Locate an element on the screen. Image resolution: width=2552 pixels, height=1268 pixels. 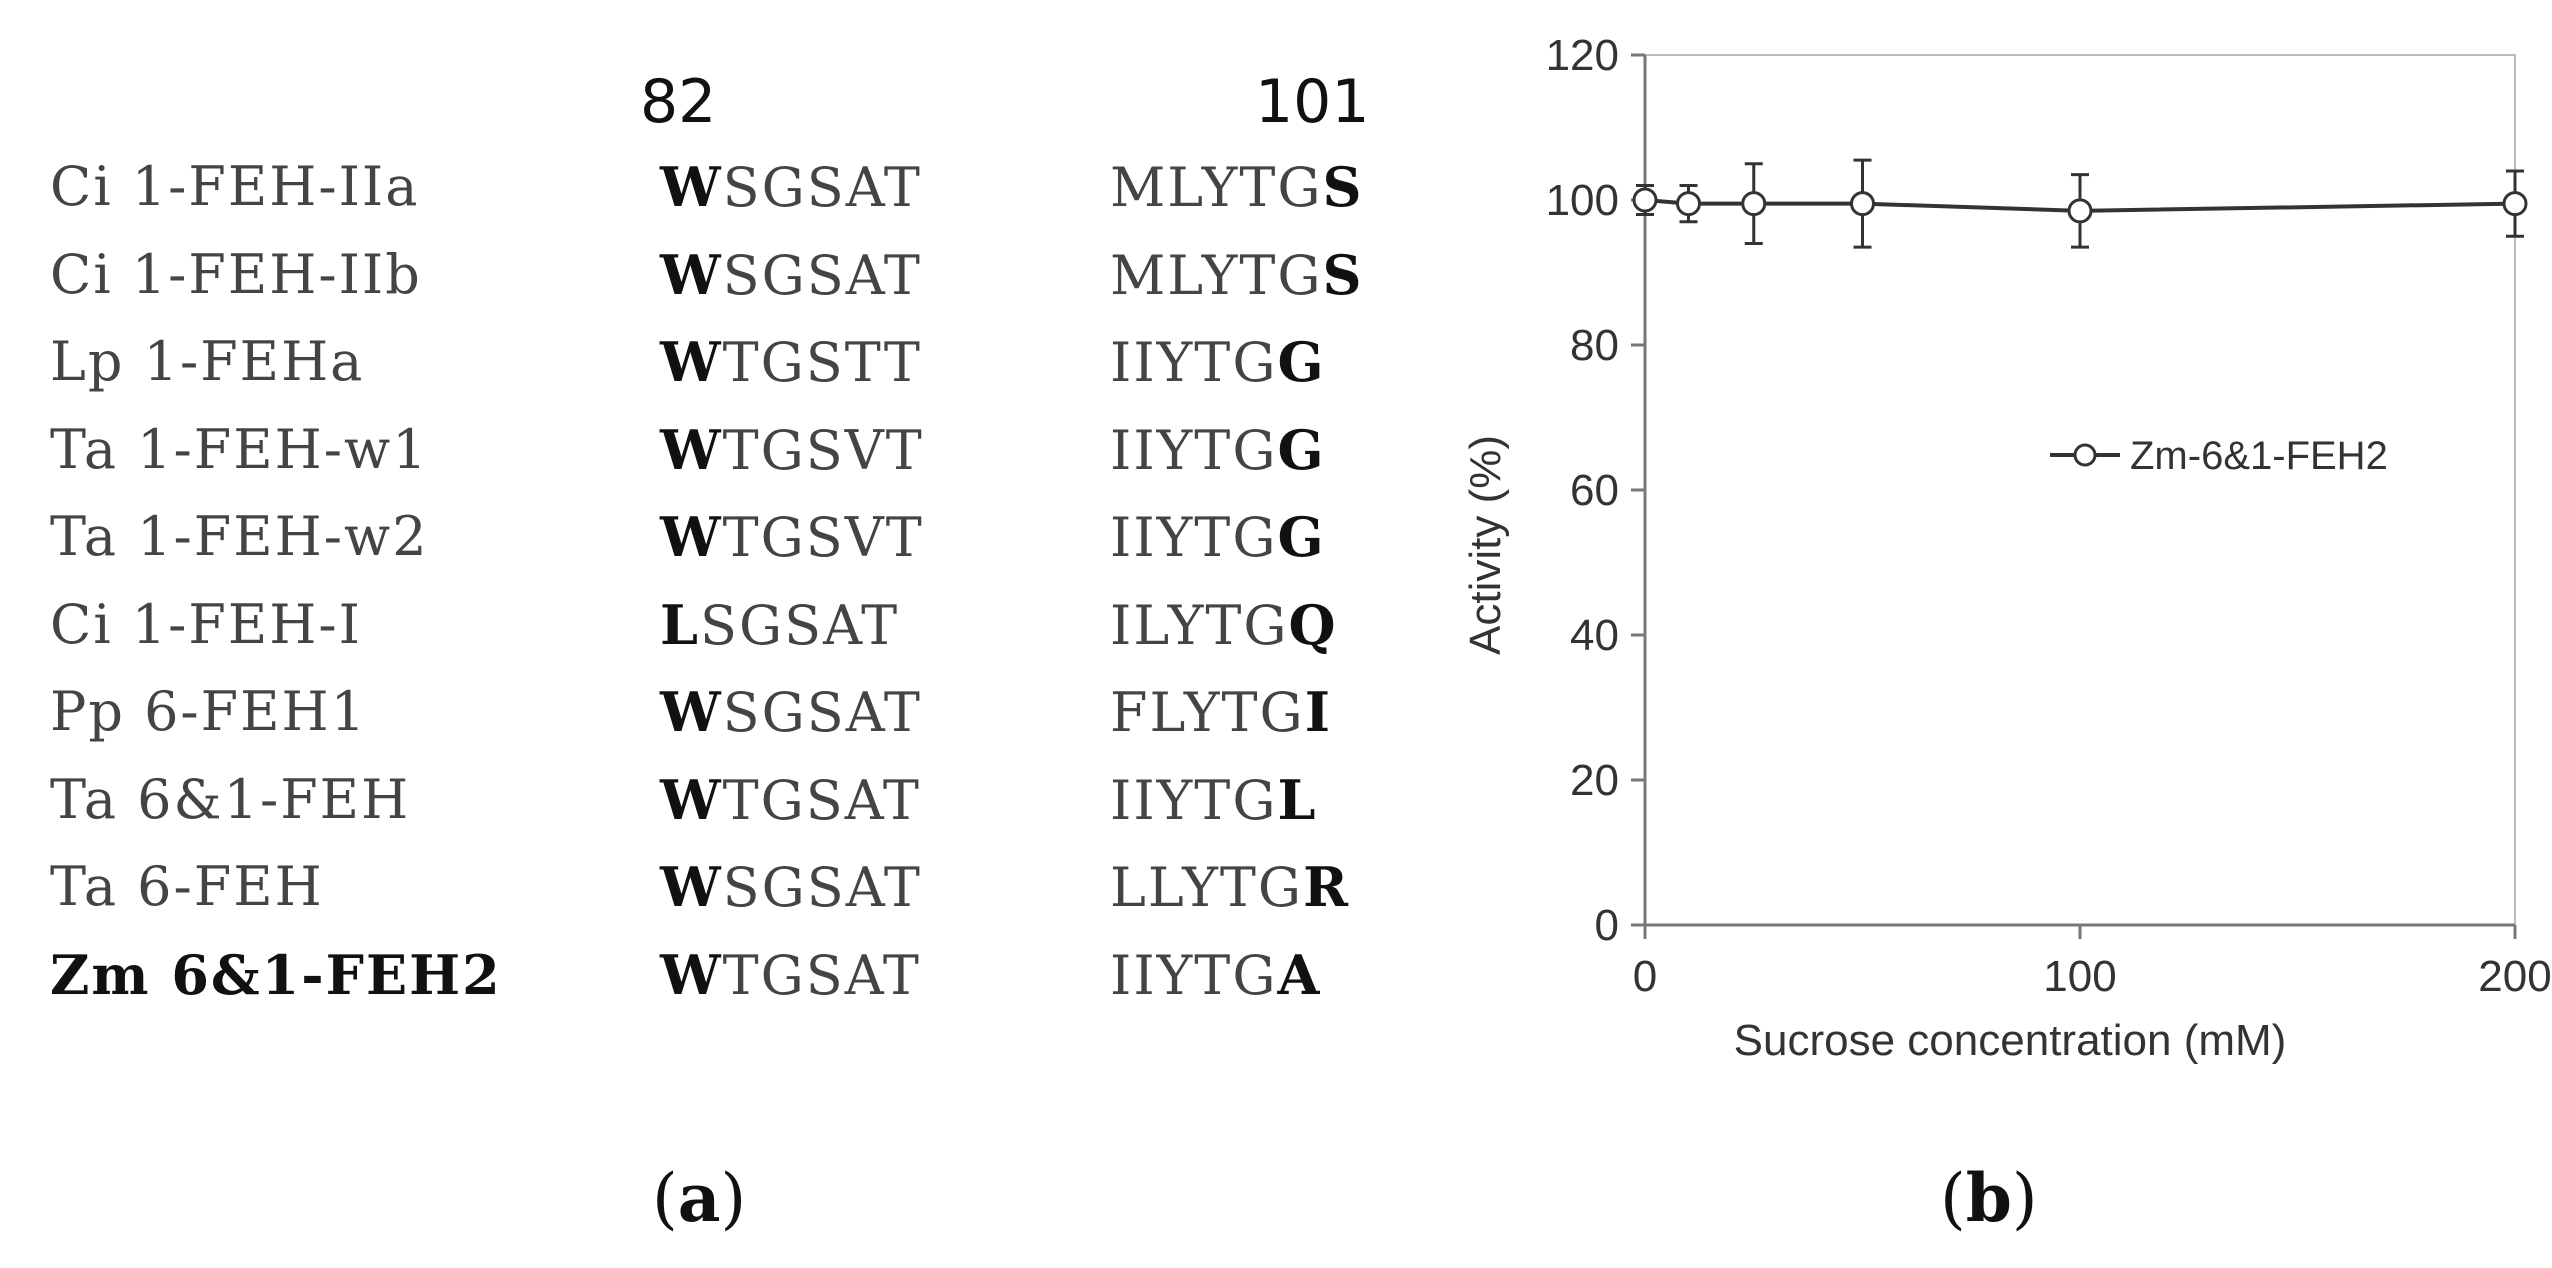
segment-82: LSGSAT is located at coordinates (779, 625).